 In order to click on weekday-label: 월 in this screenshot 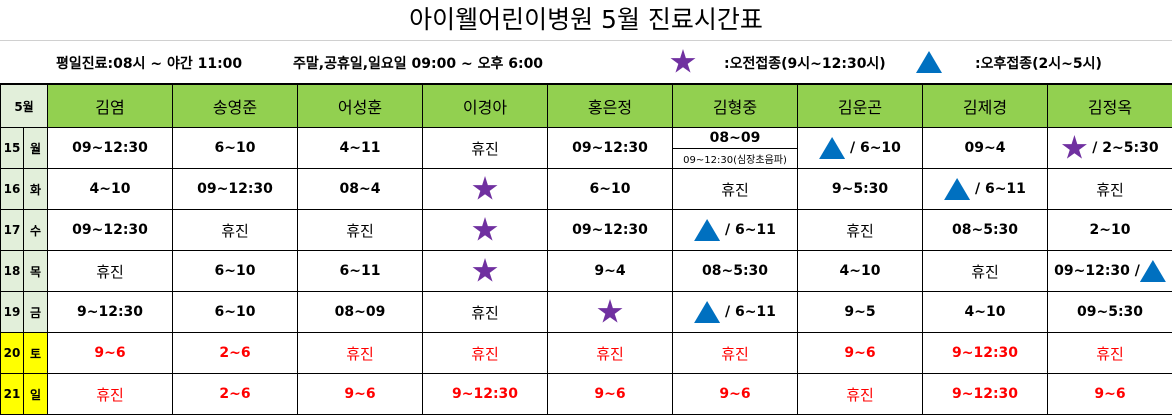, I will do `click(35, 148)`.